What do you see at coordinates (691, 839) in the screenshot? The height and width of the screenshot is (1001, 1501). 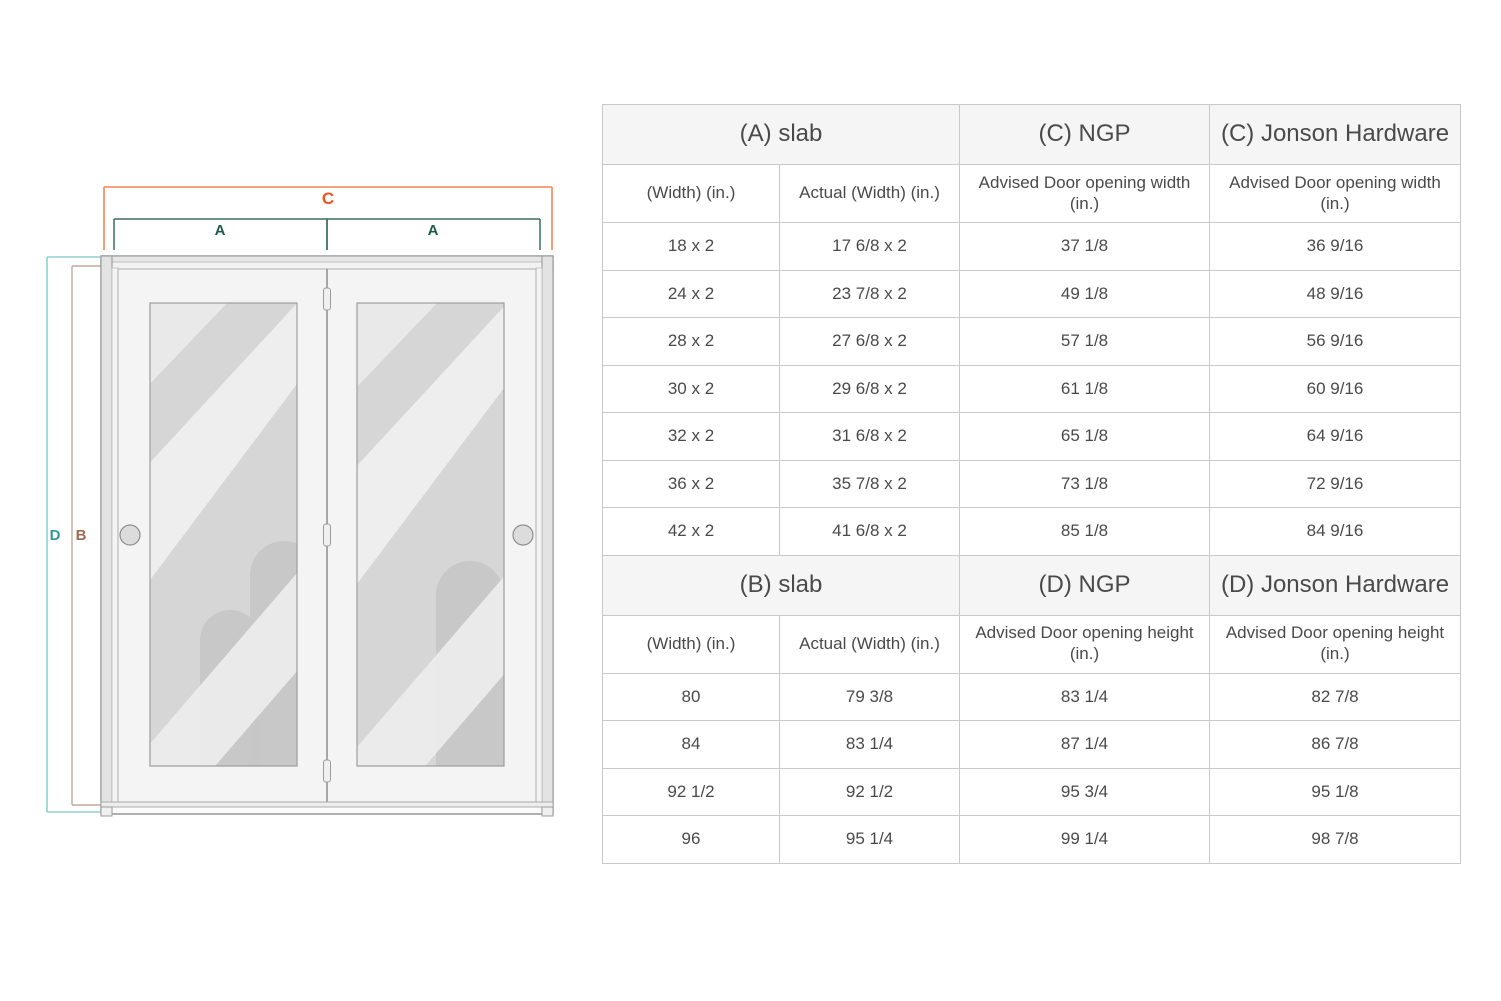 I see `cell-height: 96` at bounding box center [691, 839].